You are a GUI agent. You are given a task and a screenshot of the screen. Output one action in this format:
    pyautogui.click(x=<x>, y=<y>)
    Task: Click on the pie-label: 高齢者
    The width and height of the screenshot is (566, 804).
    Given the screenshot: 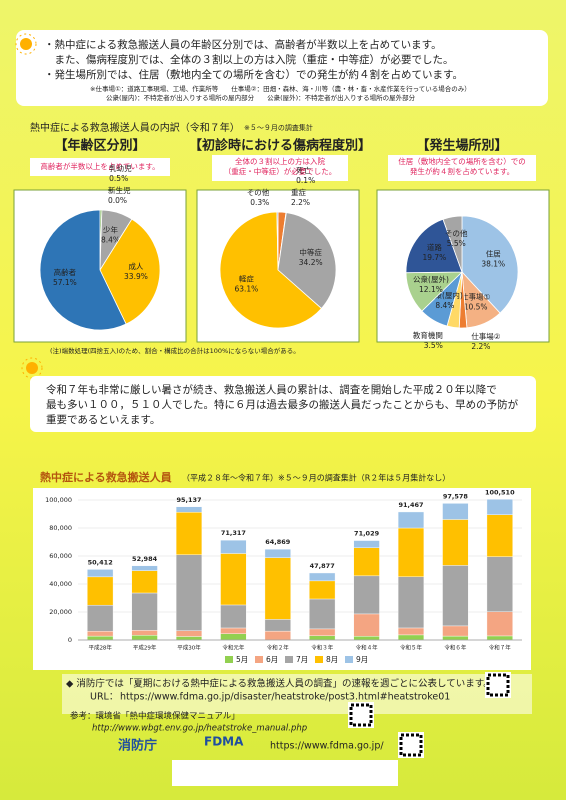 What is the action you would take?
    pyautogui.click(x=65, y=272)
    